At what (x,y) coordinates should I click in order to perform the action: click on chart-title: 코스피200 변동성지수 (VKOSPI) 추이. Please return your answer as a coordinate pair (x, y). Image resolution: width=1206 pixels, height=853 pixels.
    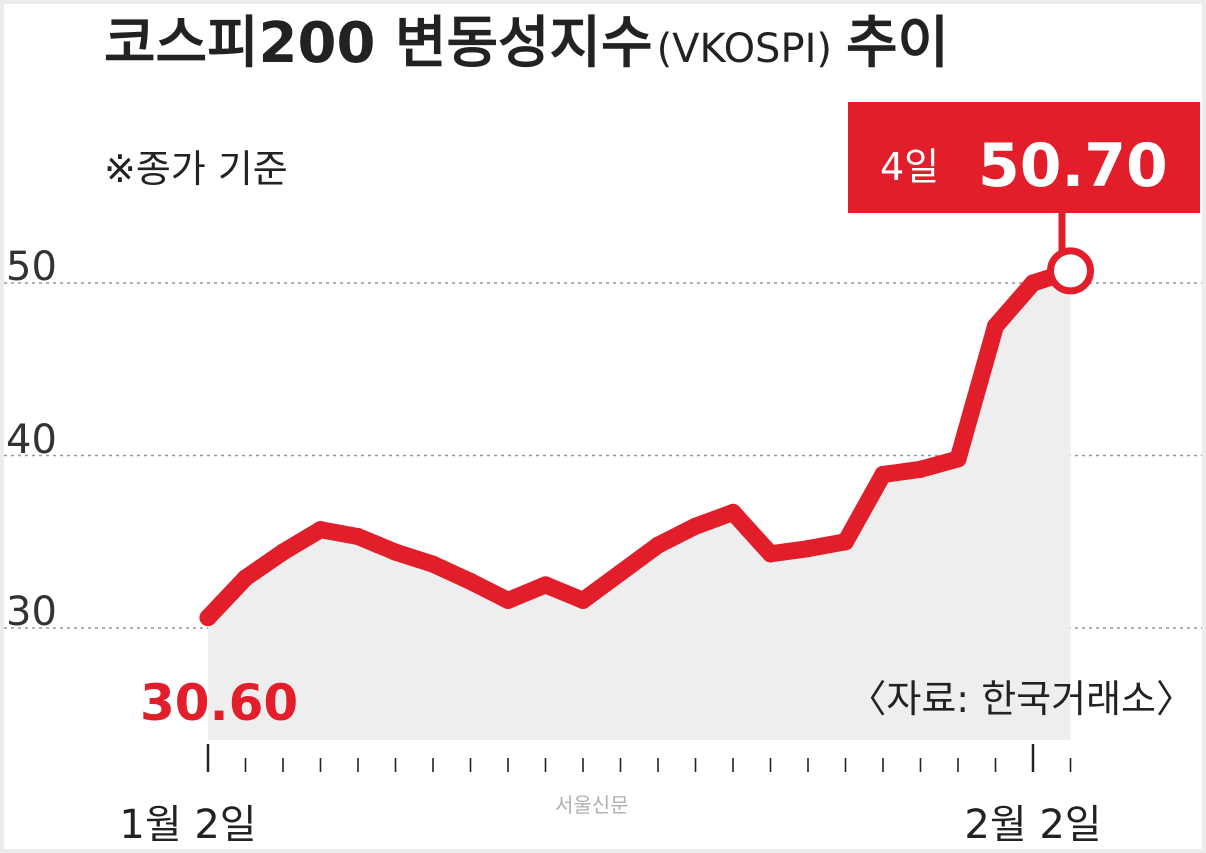
    Looking at the image, I should click on (526, 43).